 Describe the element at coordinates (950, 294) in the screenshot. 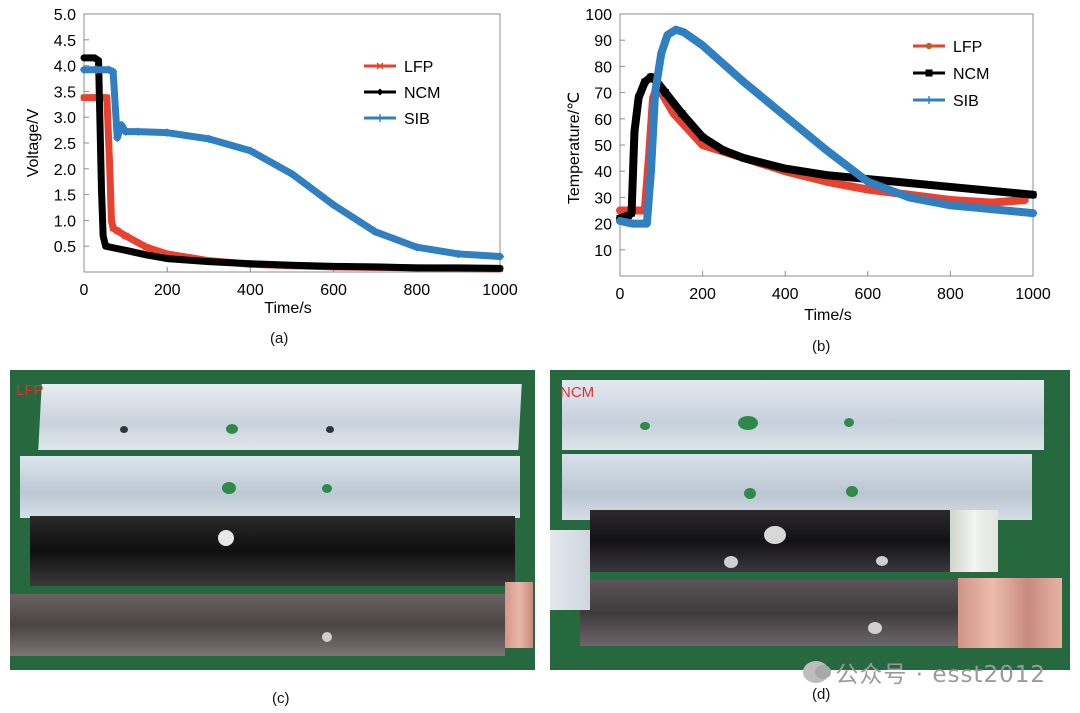

I see `temperature-x-tick-label: 800` at that location.